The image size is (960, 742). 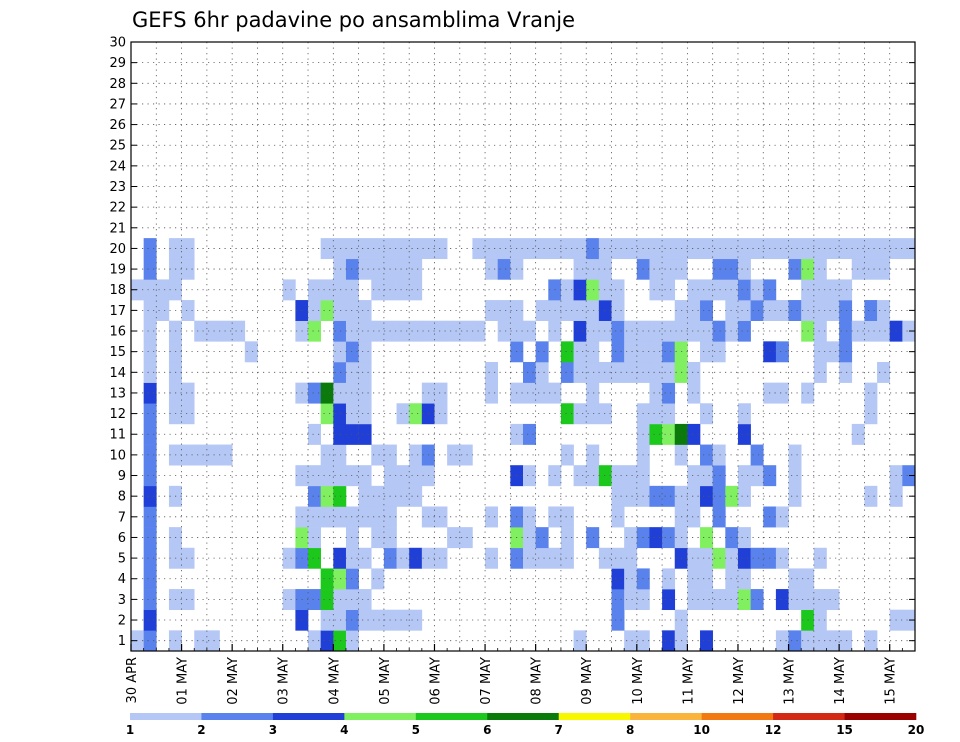 What do you see at coordinates (117, 393) in the screenshot?
I see `y-tick-label: 13` at bounding box center [117, 393].